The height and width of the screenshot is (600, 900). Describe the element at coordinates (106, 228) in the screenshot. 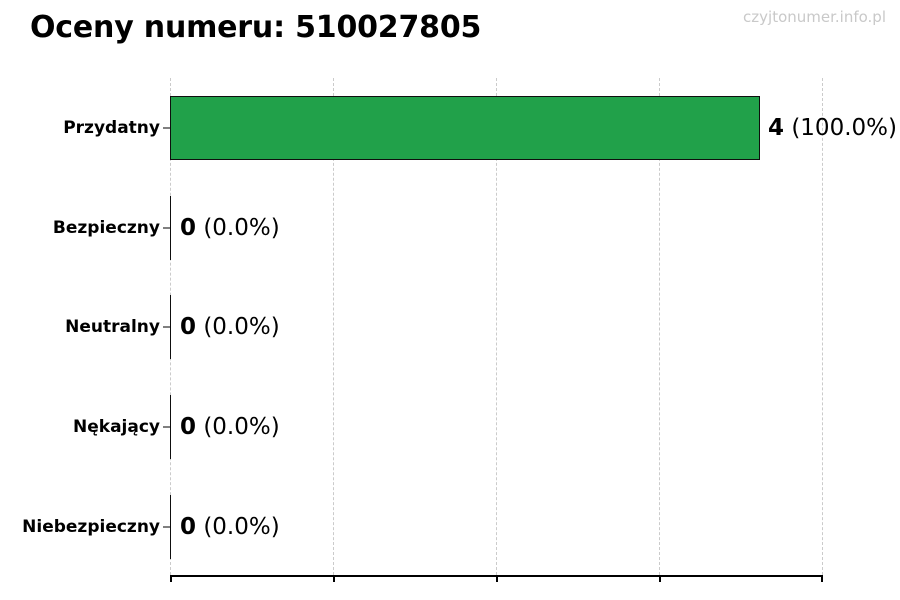

I see `category-label-bezpieczny: Bezpieczny` at that location.